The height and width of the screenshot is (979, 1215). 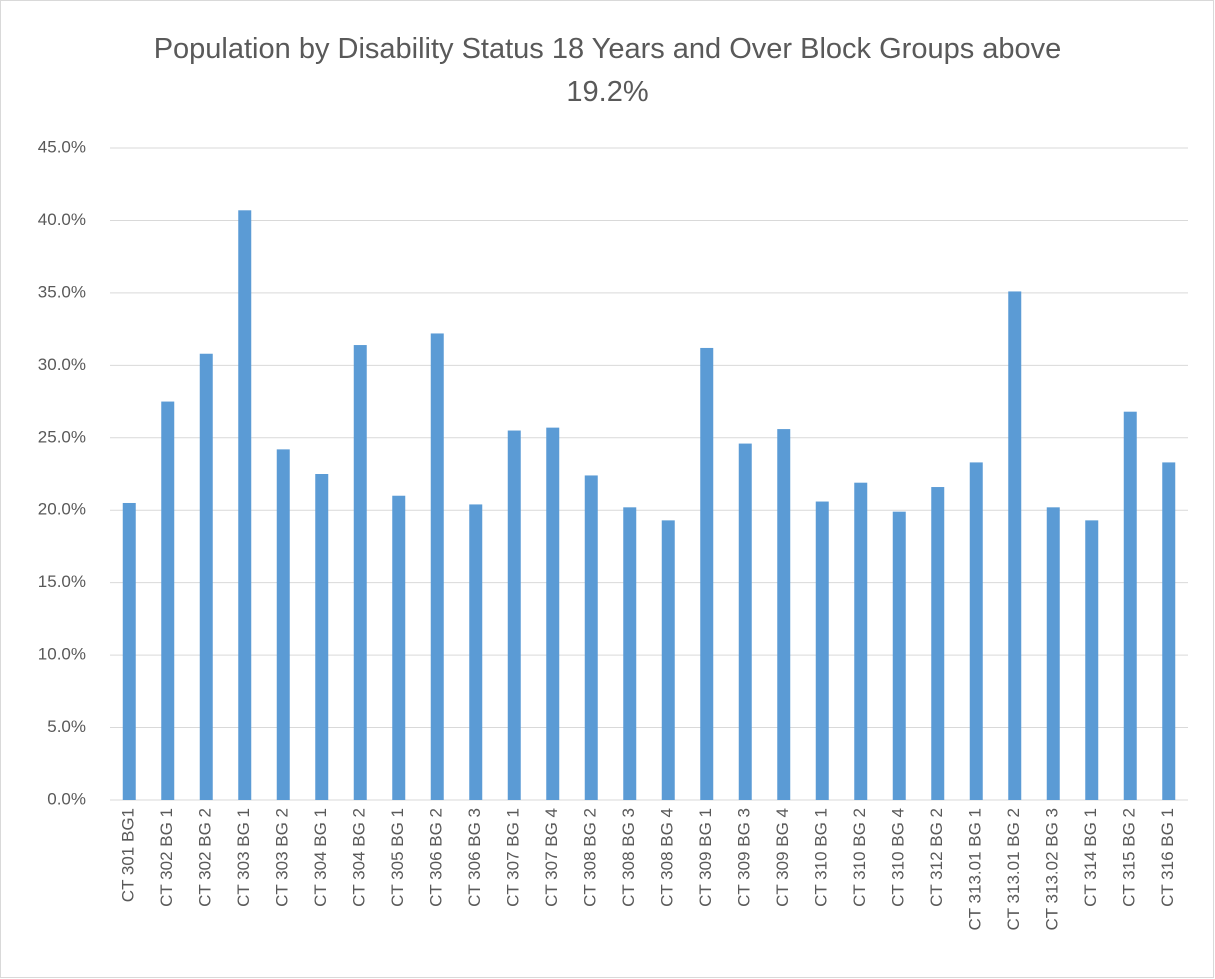 What do you see at coordinates (128, 855) in the screenshot?
I see `x-tick-label: CT 301 BG1` at bounding box center [128, 855].